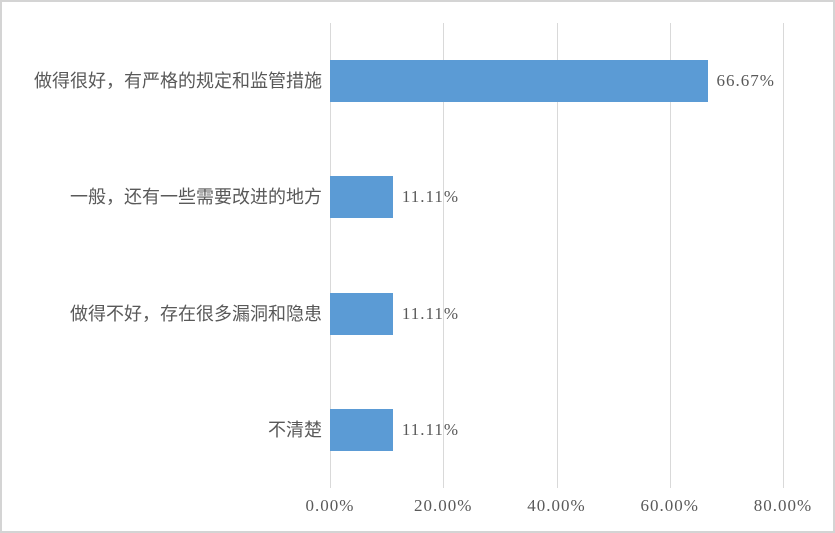  Describe the element at coordinates (295, 430) in the screenshot. I see `category-label: 不清楚` at that location.